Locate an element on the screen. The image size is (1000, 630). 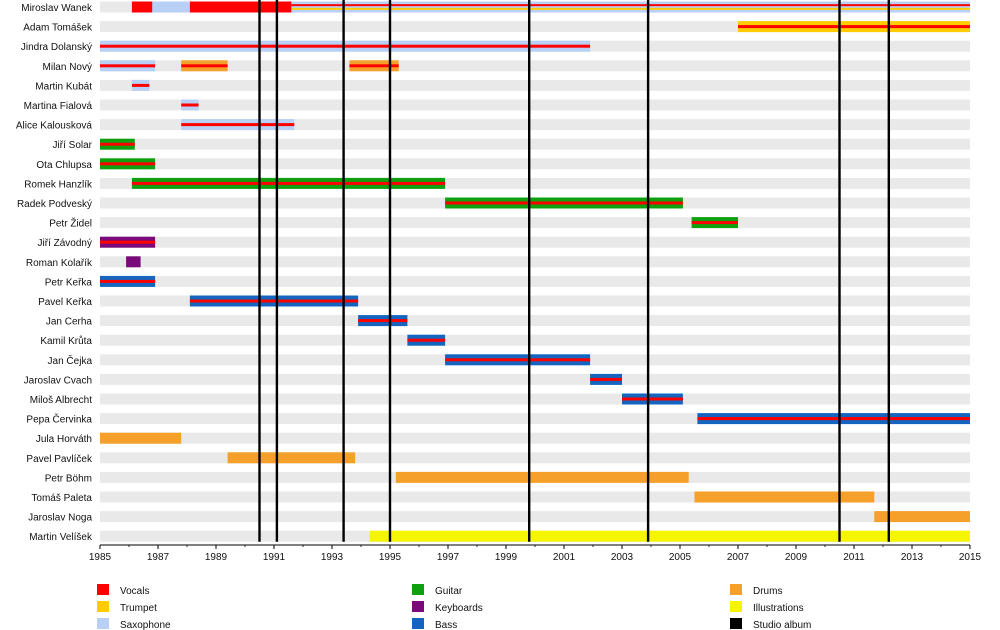
legend-label-vocals: Vocals is located at coordinates (134, 591).